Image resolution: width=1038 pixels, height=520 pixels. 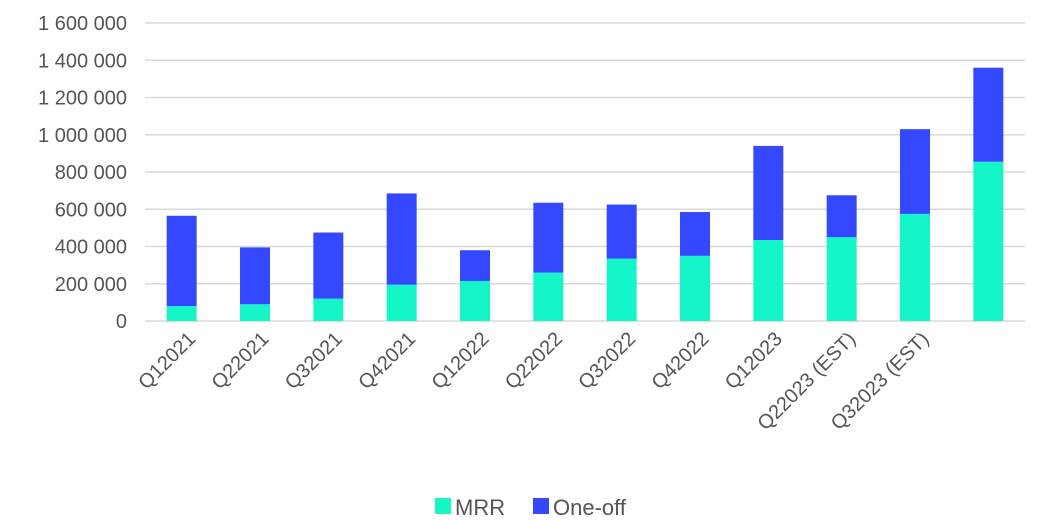 I want to click on y-tick-label: 1 200 000, so click(x=82, y=99).